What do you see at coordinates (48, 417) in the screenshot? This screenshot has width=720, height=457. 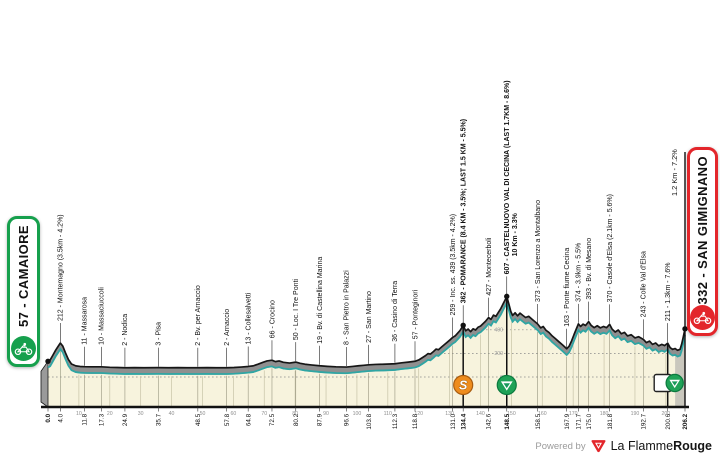 I see `distance-label: 0.0` at bounding box center [48, 417].